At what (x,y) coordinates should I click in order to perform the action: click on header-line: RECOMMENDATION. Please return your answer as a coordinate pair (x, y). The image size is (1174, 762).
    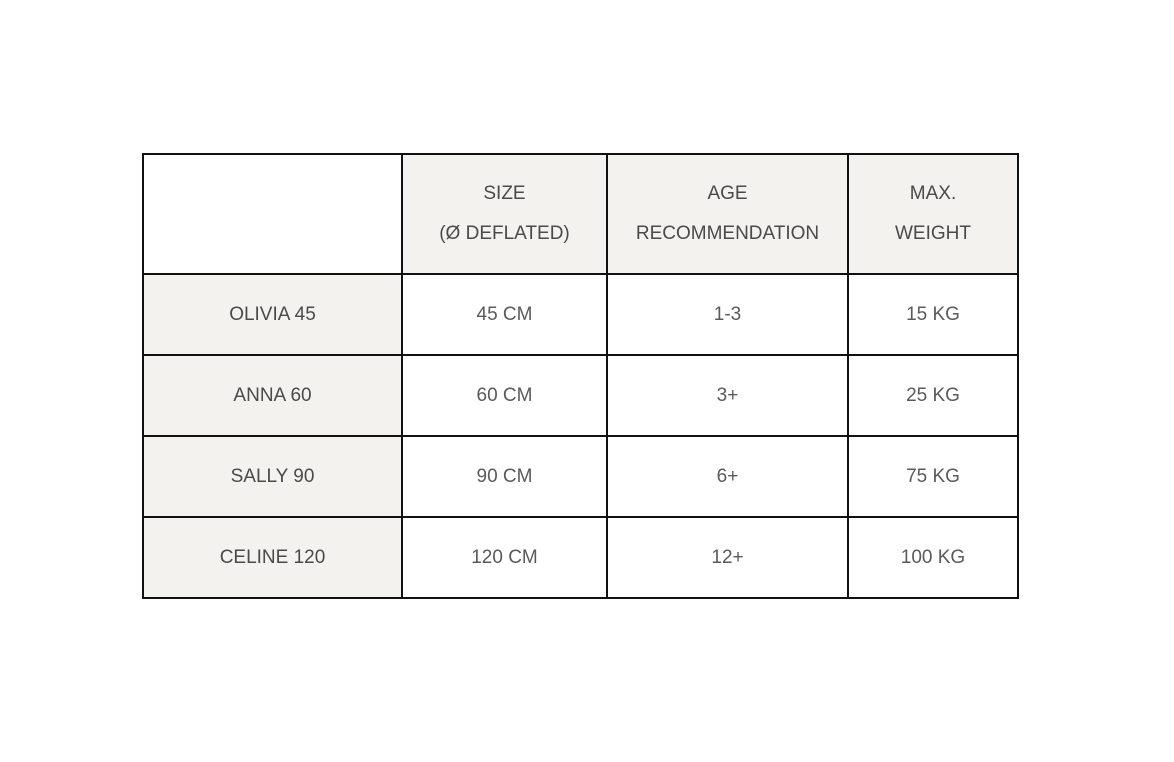
    Looking at the image, I should click on (727, 233).